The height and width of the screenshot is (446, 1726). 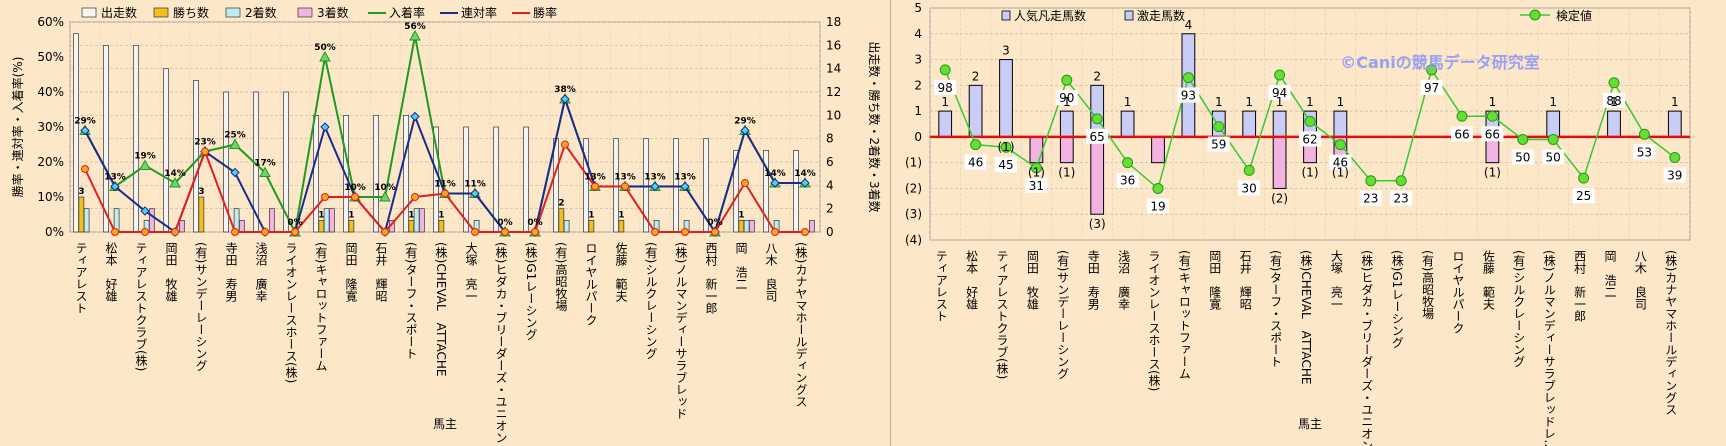 I want to click on chart2-legend-marker, so click(x=1535, y=15).